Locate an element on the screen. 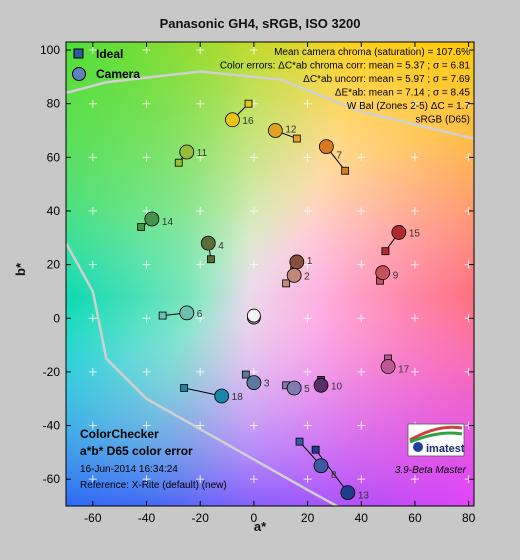 This screenshot has height=560, width=520. y-tick-label: 40 is located at coordinates (54, 211).